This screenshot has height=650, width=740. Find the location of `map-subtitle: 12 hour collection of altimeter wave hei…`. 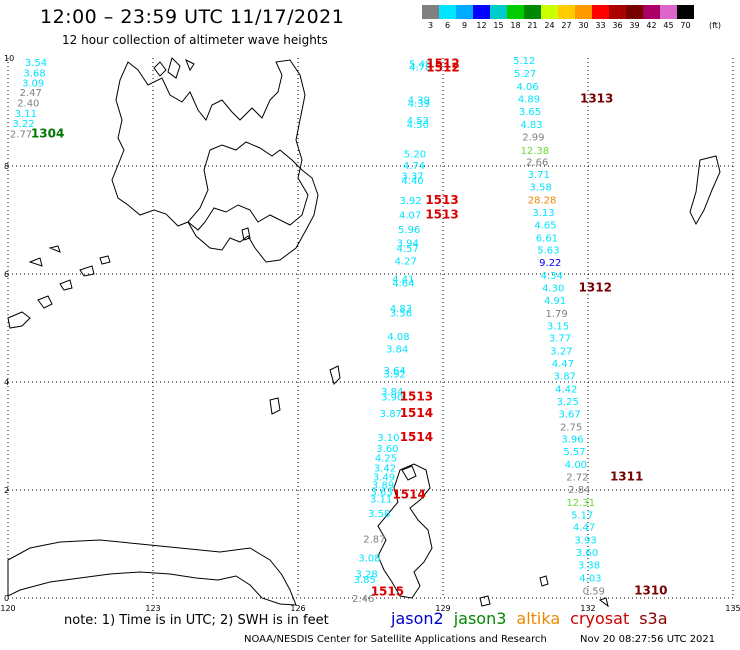

map-subtitle: 12 hour collection of altimeter wave hei… is located at coordinates (195, 40).